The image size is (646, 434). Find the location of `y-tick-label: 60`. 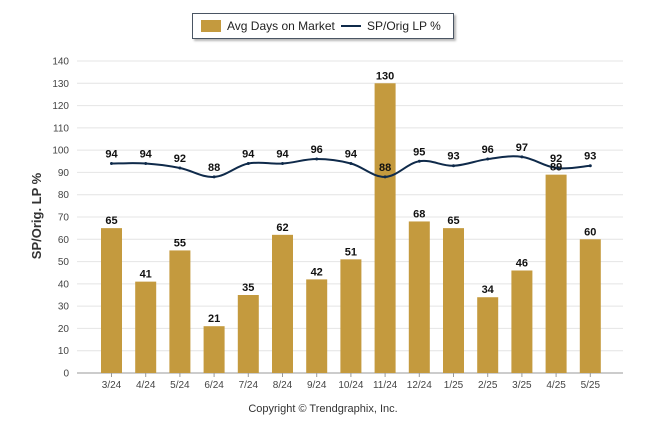

y-tick-label: 60 is located at coordinates (64, 240).